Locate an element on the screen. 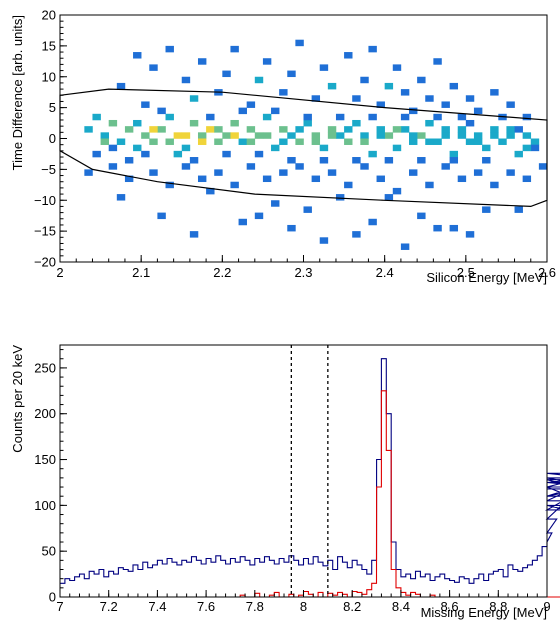  histogram-ylabel: Counts per 20 keV is located at coordinates (17, 399).